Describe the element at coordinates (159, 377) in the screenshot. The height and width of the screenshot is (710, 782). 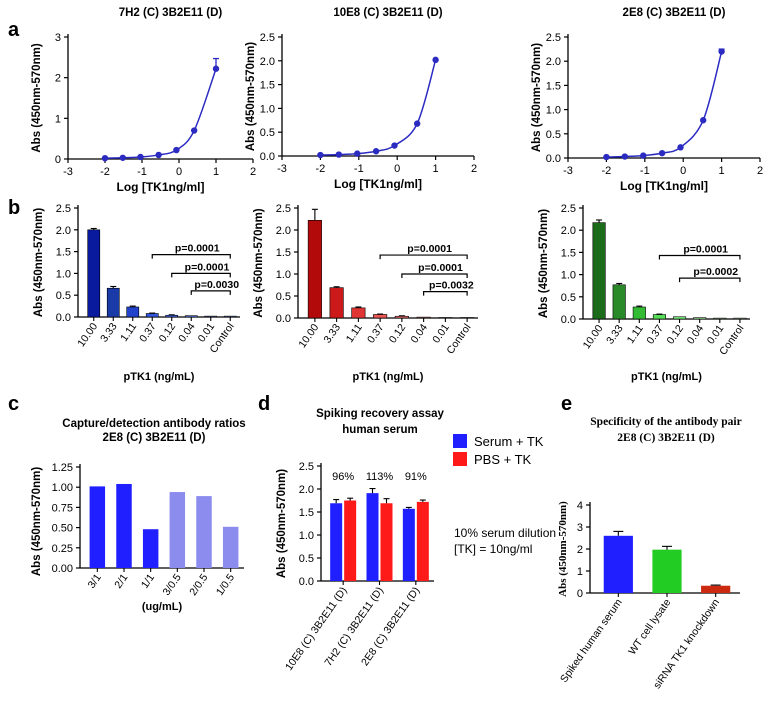
I see `b1-xlabel: pTK1 (ng/mL)` at that location.